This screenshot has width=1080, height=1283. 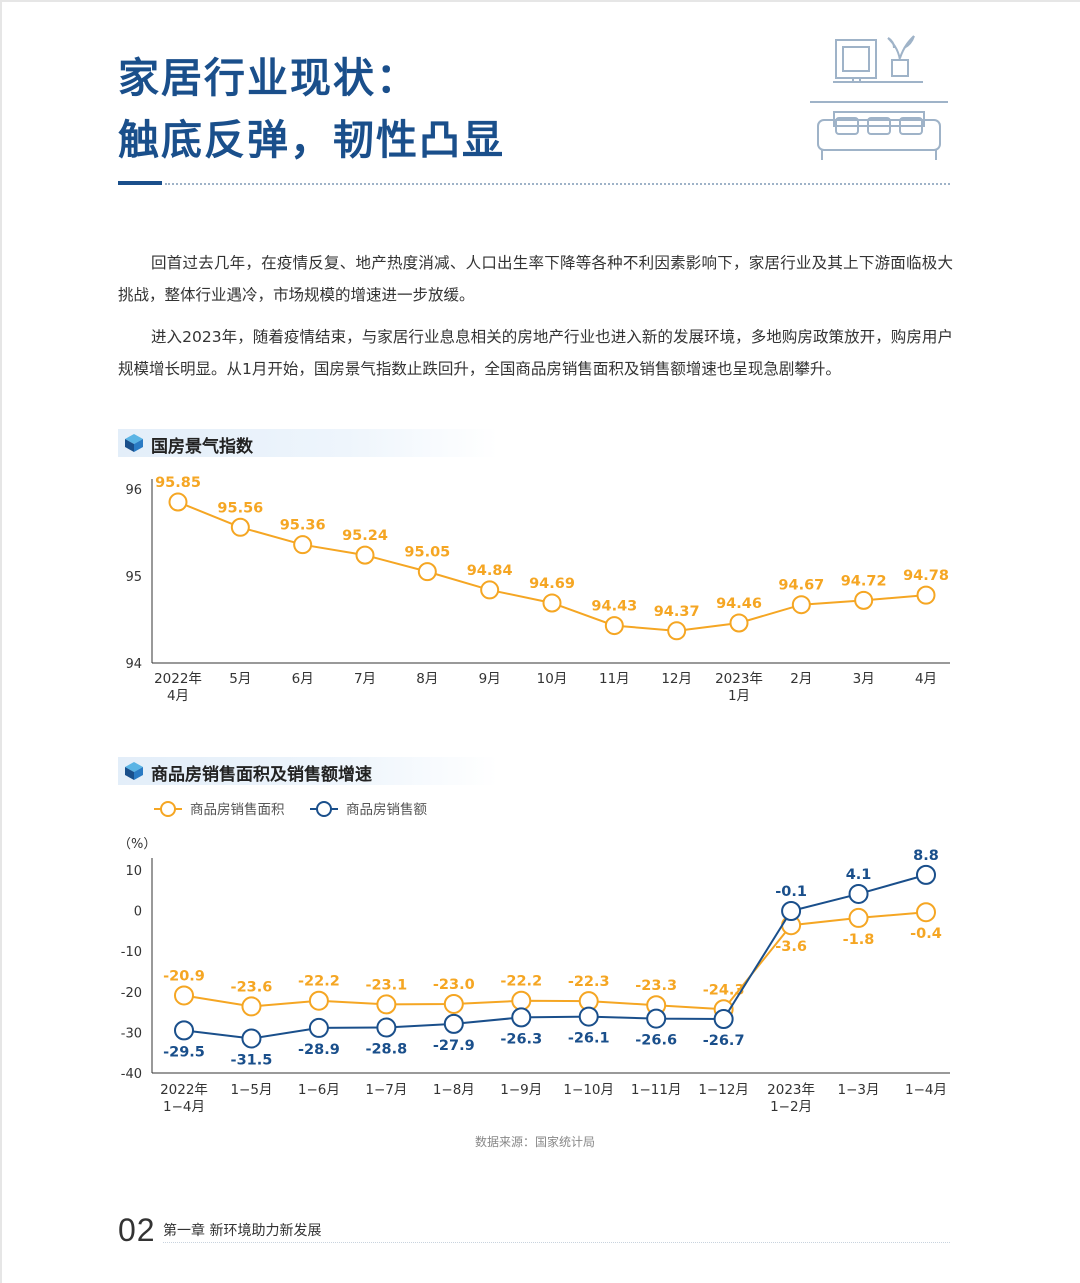 What do you see at coordinates (133, 490) in the screenshot?
I see `y-tick-label: 96` at bounding box center [133, 490].